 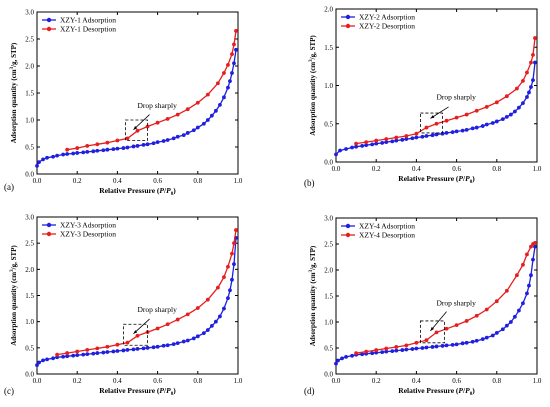 What do you see at coordinates (29, 375) in the screenshot?
I see `y-tick-label: 0.0` at bounding box center [29, 375].